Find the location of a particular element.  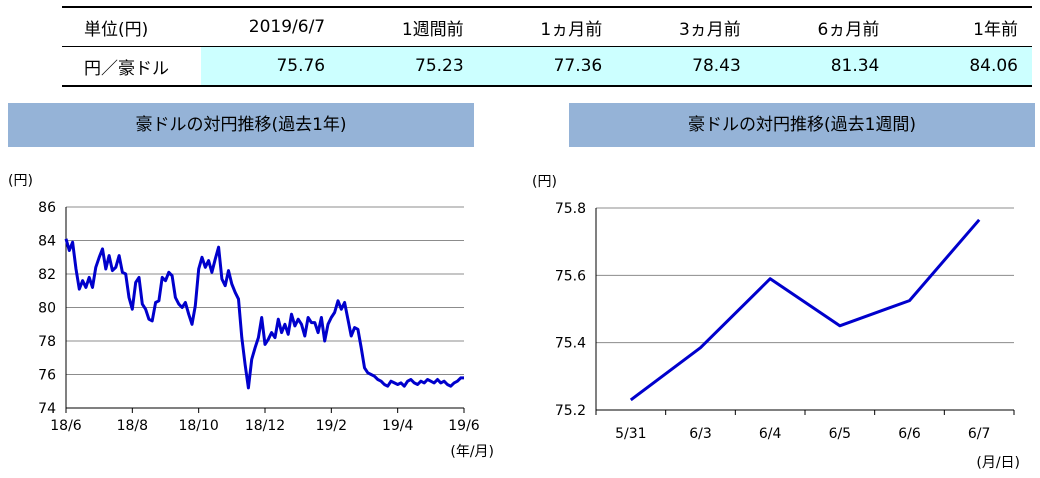

y-tick-label: 82 is located at coordinates (47, 275).